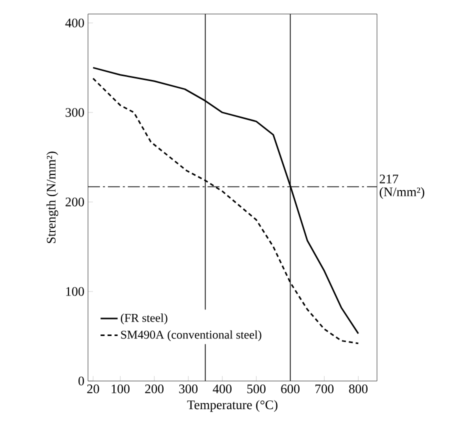 The width and height of the screenshot is (453, 435). What do you see at coordinates (81, 381) in the screenshot?
I see `y-tick-label: 0` at bounding box center [81, 381].